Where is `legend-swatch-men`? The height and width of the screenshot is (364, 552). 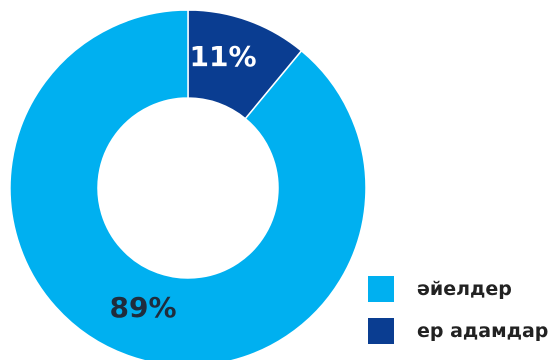 legend-swatch-men is located at coordinates (381, 331).